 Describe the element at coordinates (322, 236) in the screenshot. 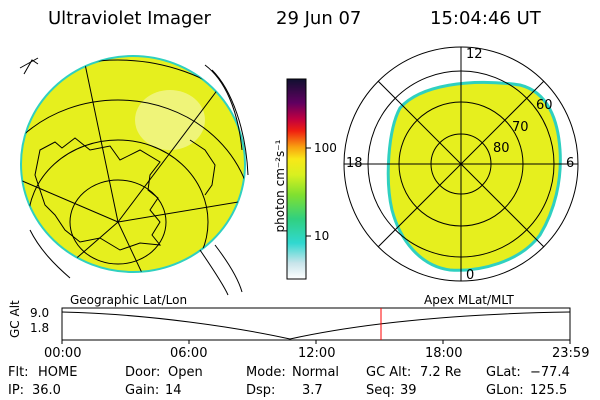

I see `colorbar-tick-10: 10` at that location.